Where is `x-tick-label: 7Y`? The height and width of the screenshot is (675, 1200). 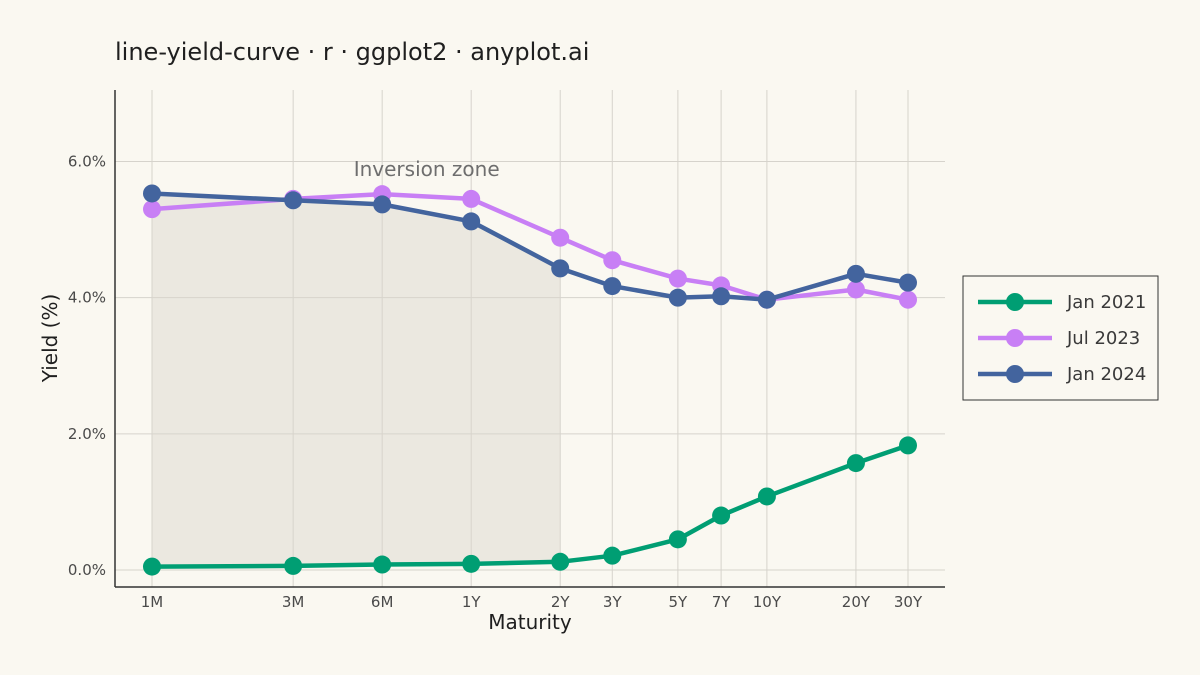
x-tick-label: 7Y is located at coordinates (722, 602).